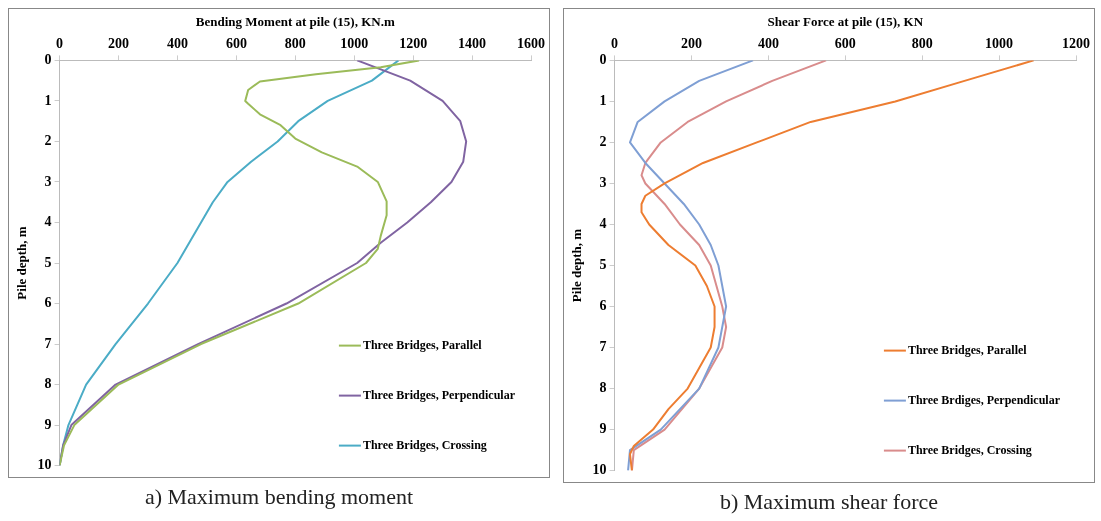 The width and height of the screenshot is (1101, 521). Describe the element at coordinates (845, 22) in the screenshot. I see `x-axis-title: Shear Force at pile (15), KN` at that location.